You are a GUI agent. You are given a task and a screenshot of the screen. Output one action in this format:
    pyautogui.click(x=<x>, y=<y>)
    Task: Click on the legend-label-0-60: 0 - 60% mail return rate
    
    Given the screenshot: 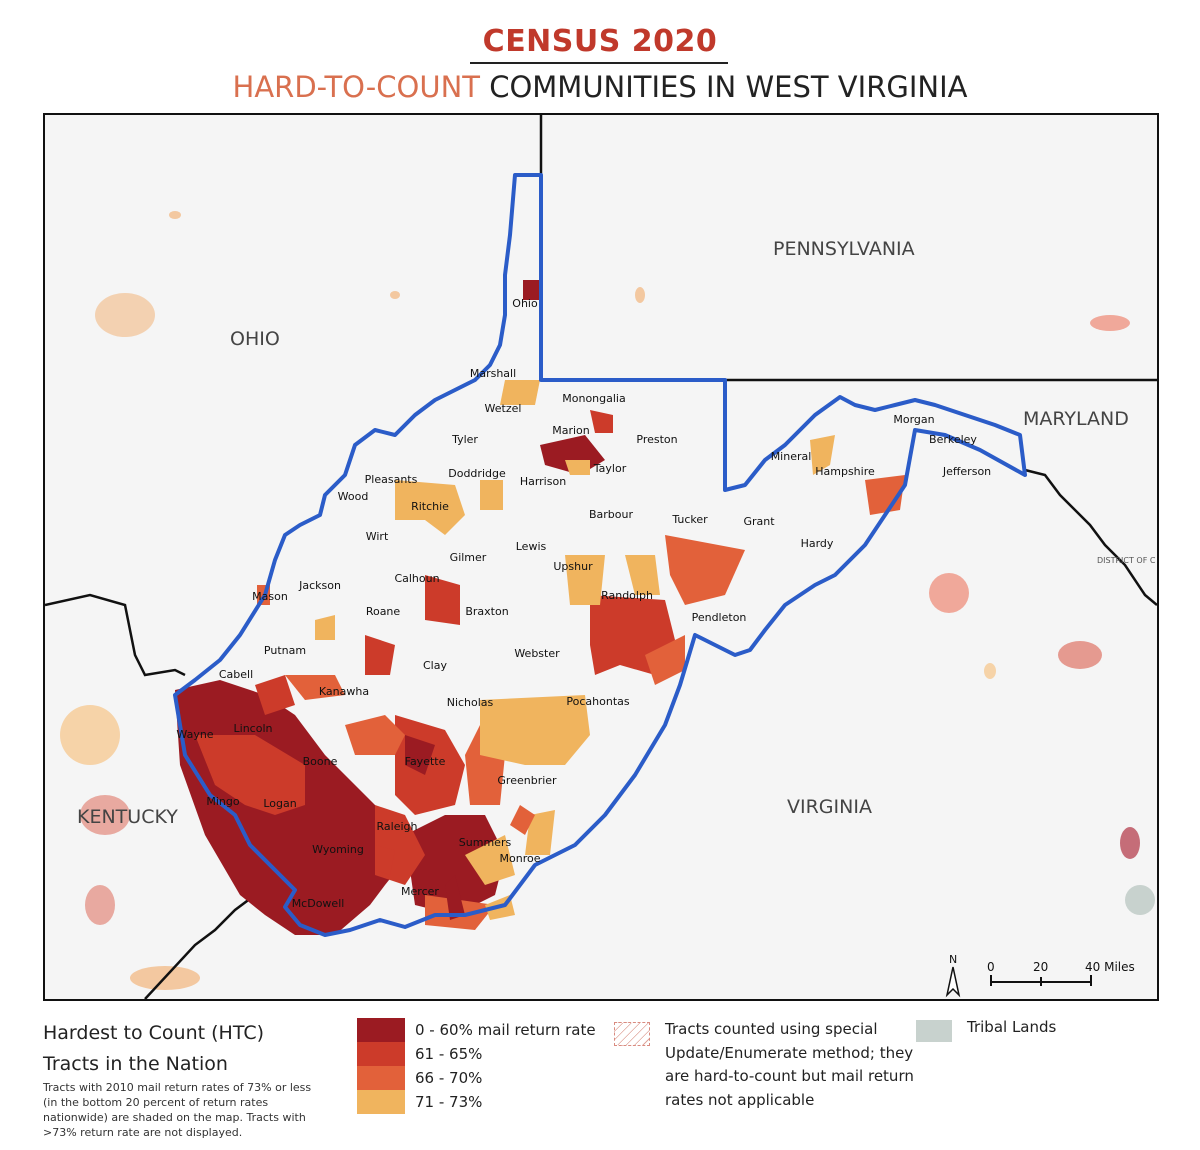 What is the action you would take?
    pyautogui.click(x=505, y=1030)
    